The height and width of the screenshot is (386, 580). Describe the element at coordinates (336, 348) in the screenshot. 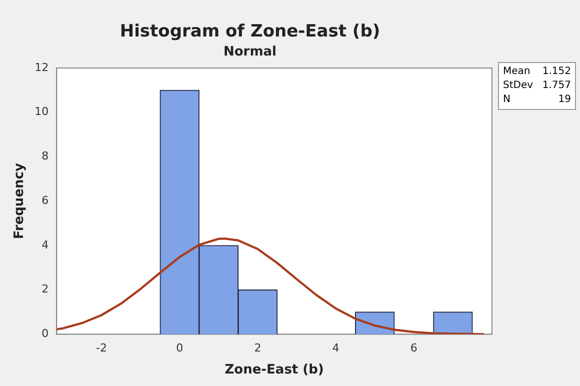

I see `x-tick-label: 4` at that location.